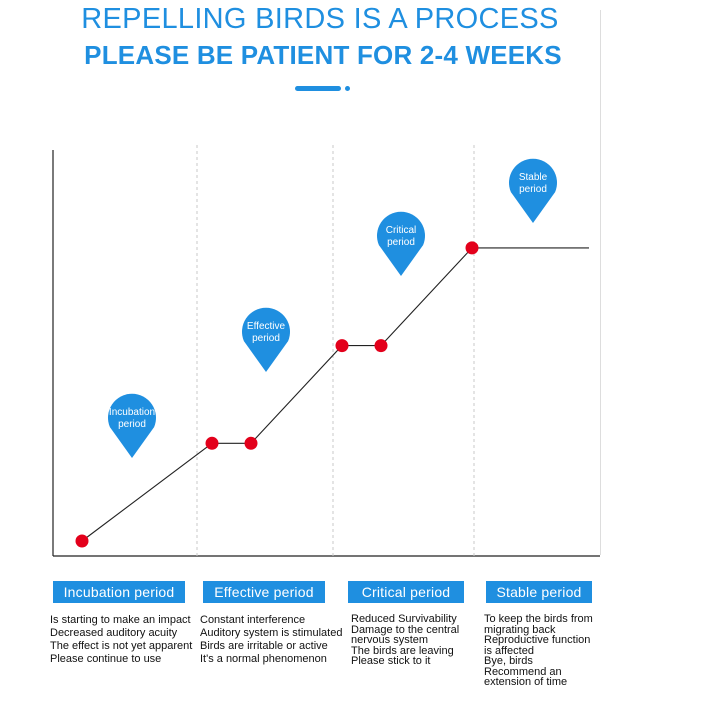 The image size is (702, 701). I want to click on pin-text-2-2: period, so click(266, 338).